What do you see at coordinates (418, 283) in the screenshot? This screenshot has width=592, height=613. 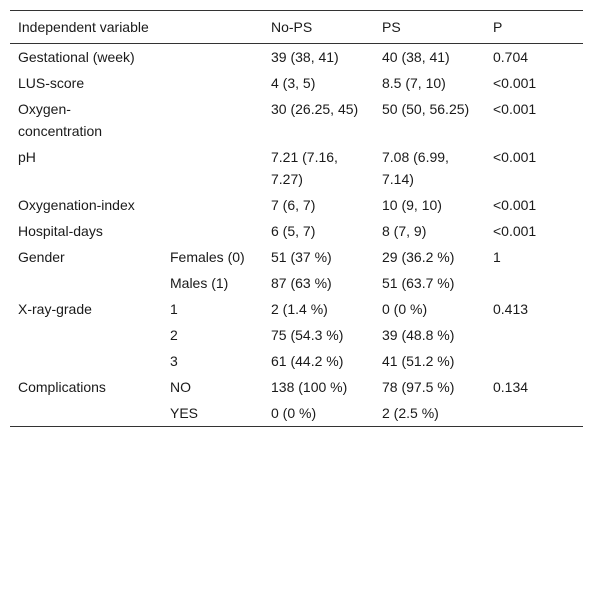 I see `cell-ps: 51 (63.7 %)` at bounding box center [418, 283].